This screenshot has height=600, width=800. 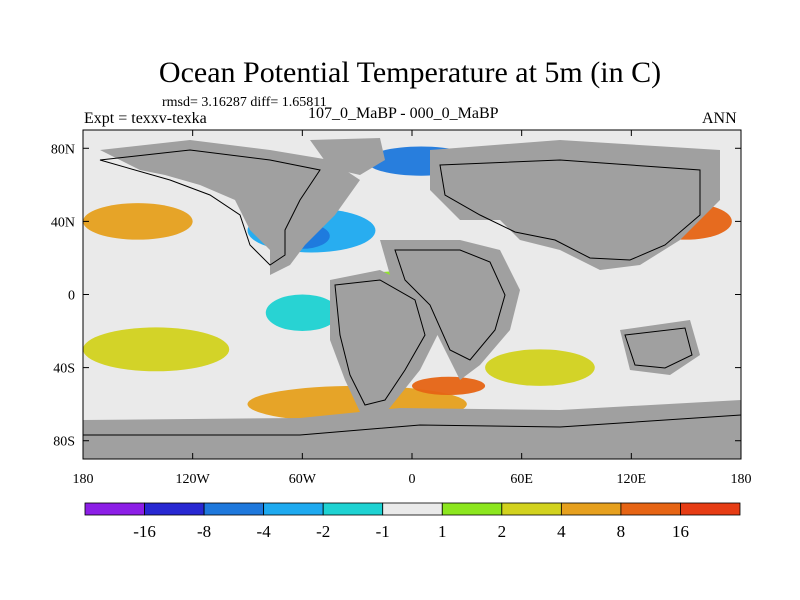 What do you see at coordinates (403, 113) in the screenshot?
I see `comparison-label: 107_0_MaBP - 000_0_MaBP` at bounding box center [403, 113].